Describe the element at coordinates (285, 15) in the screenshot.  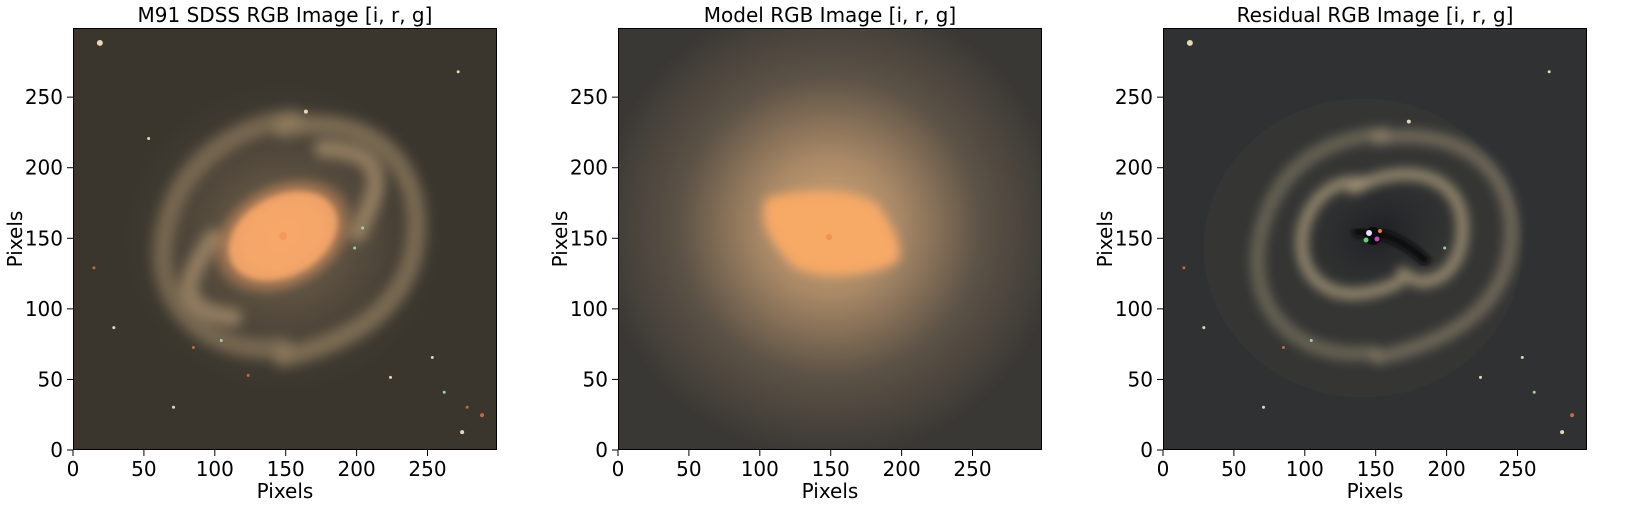
I see `panel-title: M91 SDSS RGB Image [i, r, g]` at that location.